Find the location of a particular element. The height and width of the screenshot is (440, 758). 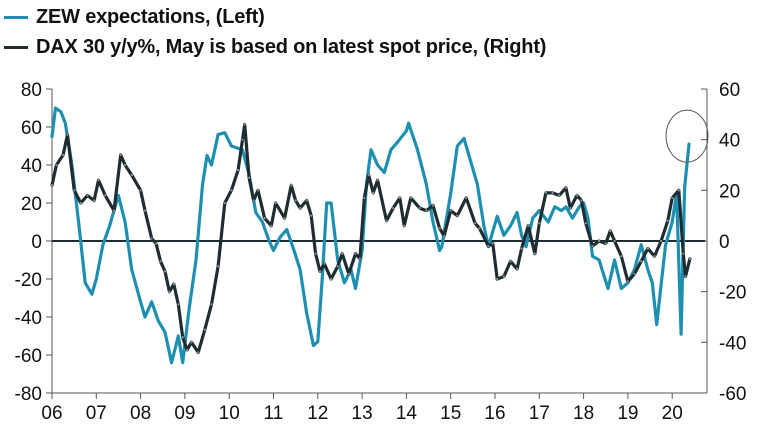

y-left-tick-label: 20 is located at coordinates (31, 204).